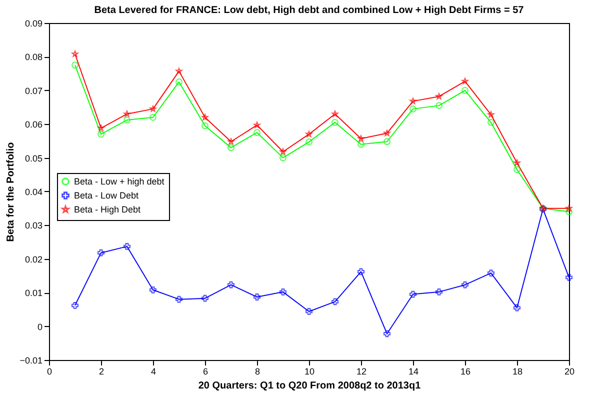  Describe the element at coordinates (33, 91) in the screenshot. I see `y-tick-label: 0.07` at that location.